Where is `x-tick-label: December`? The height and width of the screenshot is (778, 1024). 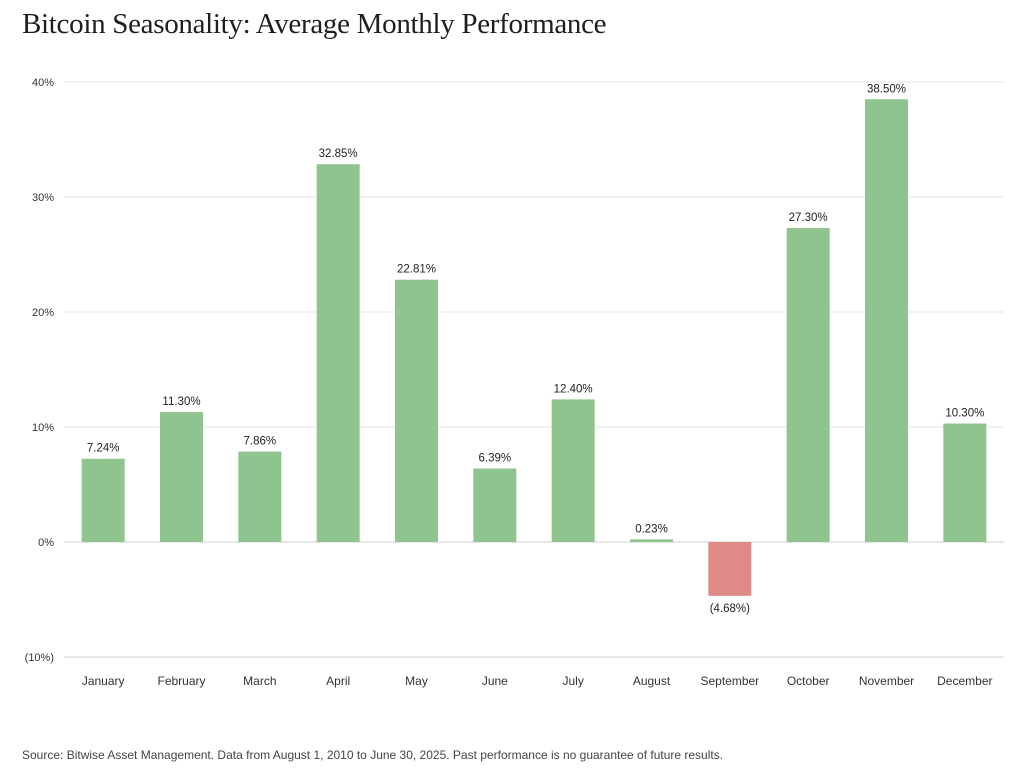 x-tick-label: December is located at coordinates (964, 681).